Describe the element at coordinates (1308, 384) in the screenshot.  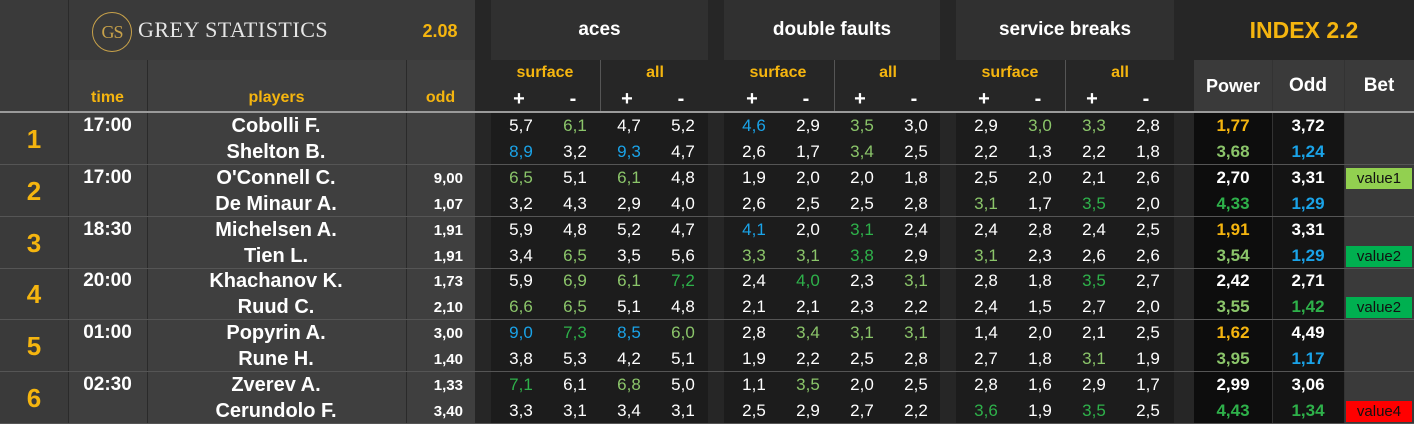
I see `index-odd-value: 3,06` at that location.